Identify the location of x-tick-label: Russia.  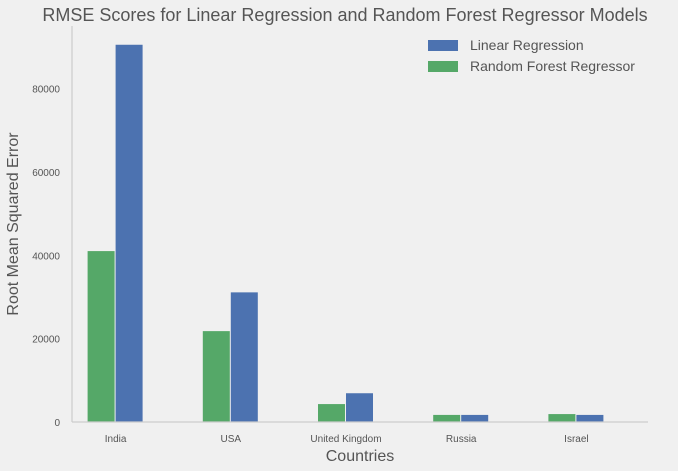
(461, 439).